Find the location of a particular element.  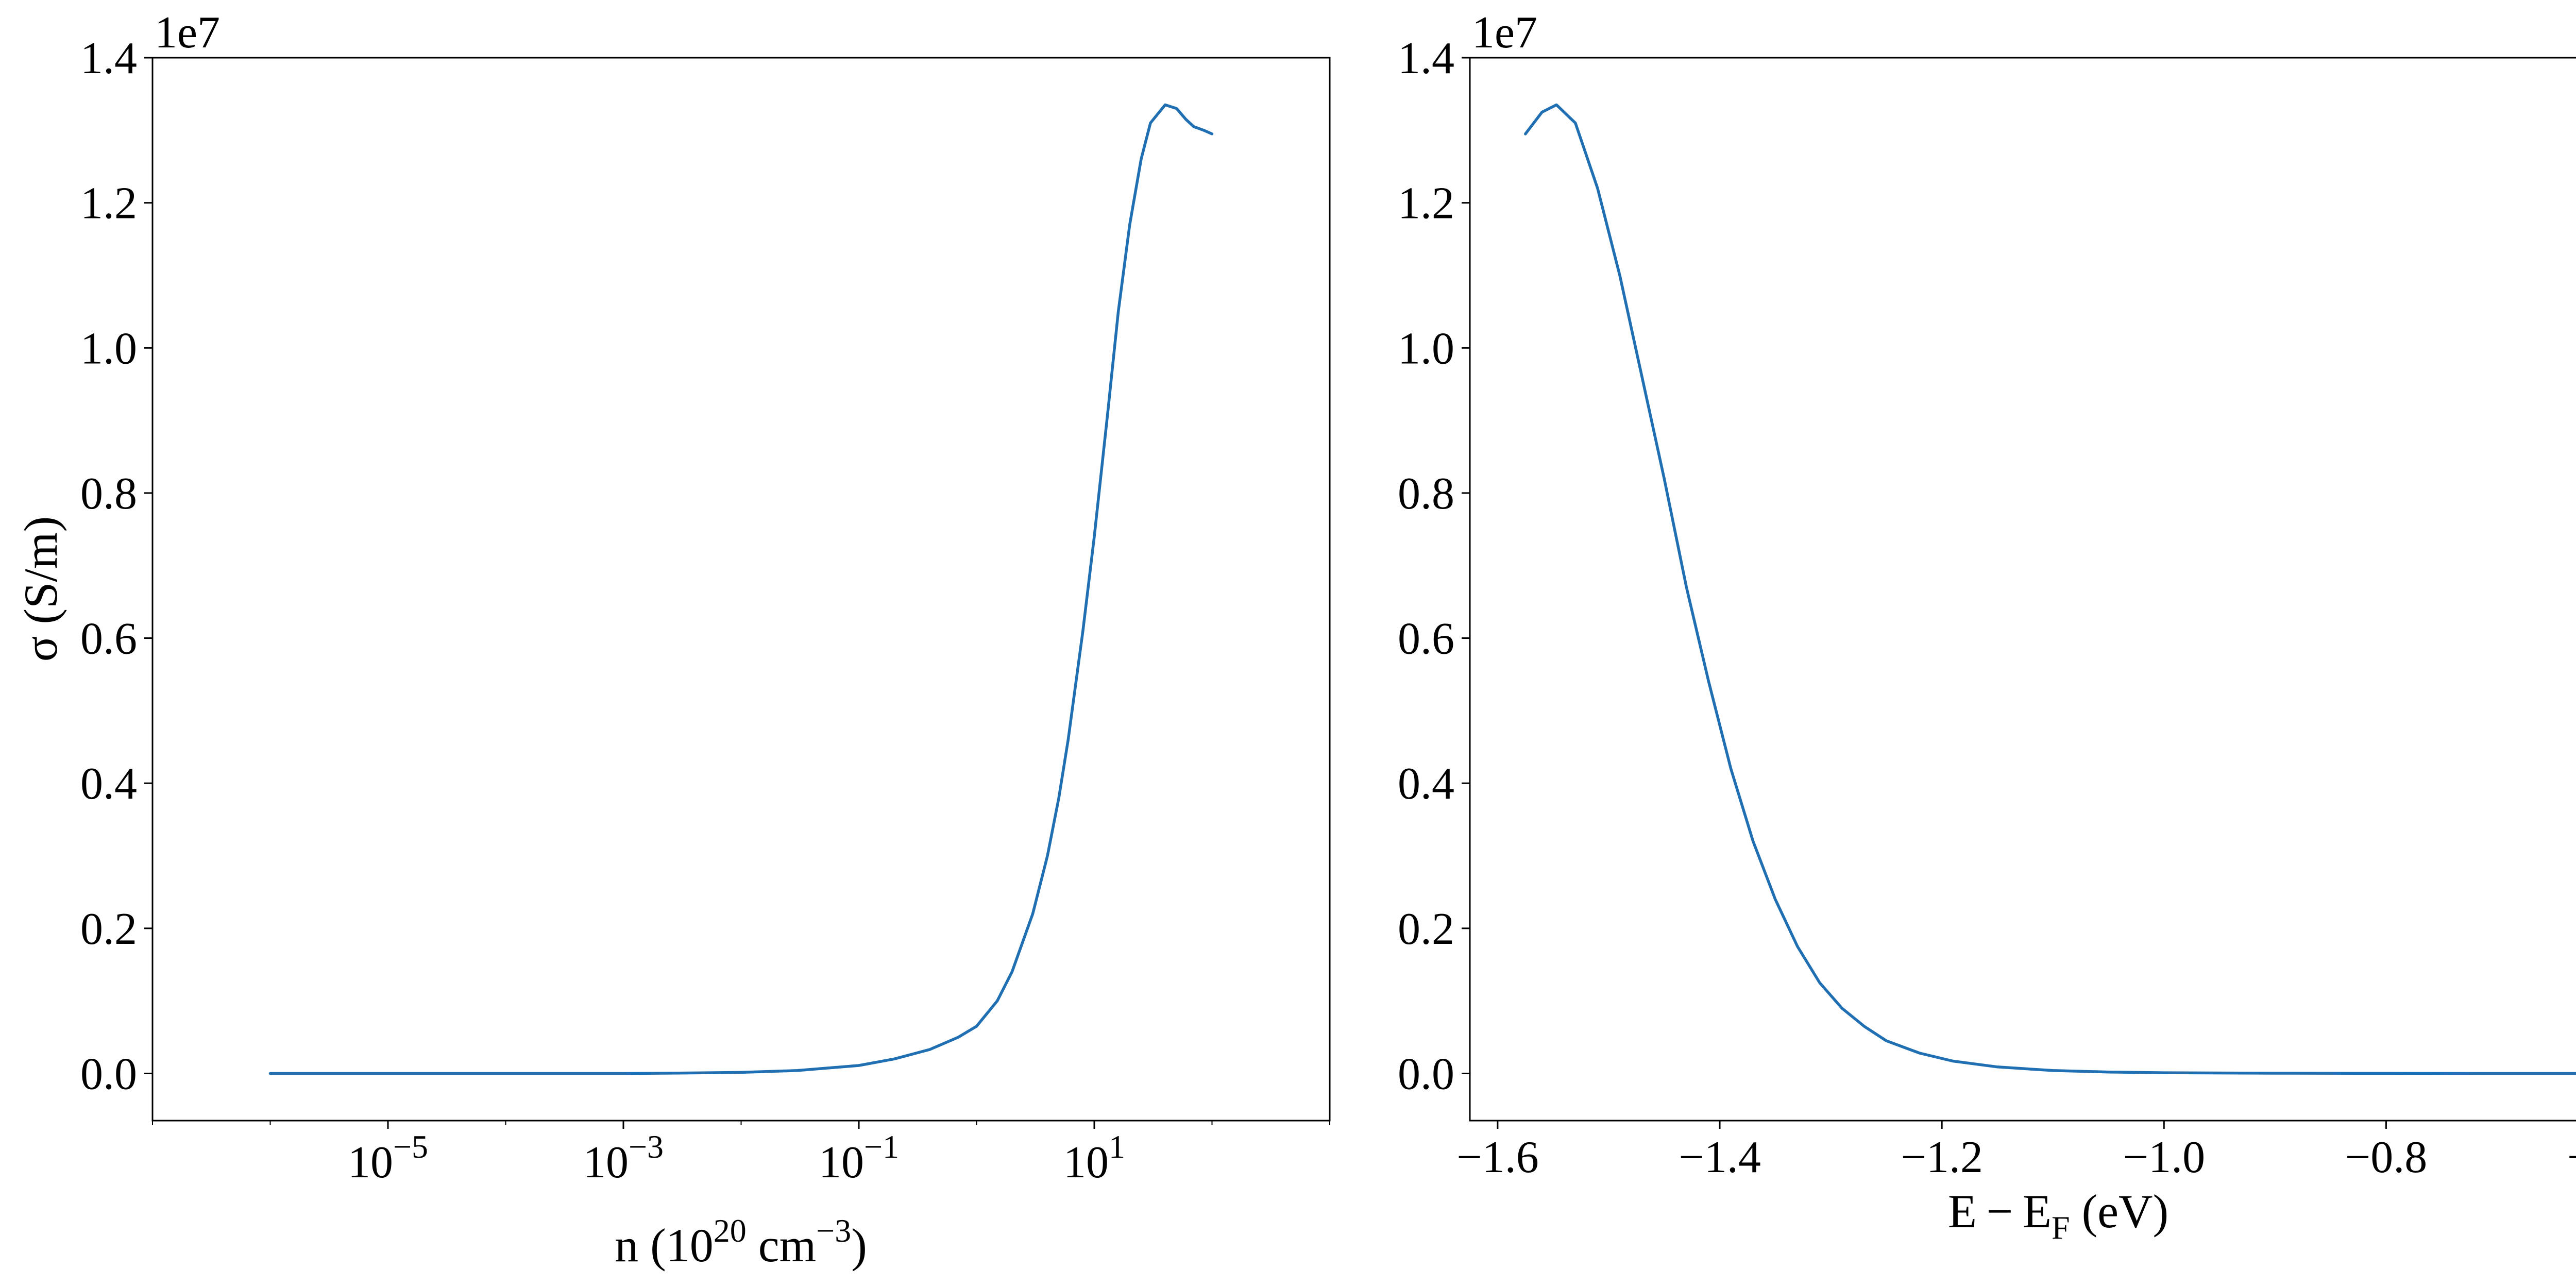

right-x-label-part: (eV) is located at coordinates (2119, 1211).